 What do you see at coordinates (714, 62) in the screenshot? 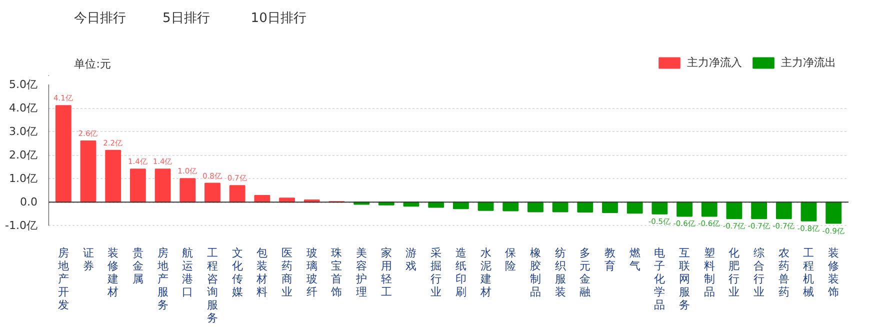
I see `legend-label: 主力净流入` at bounding box center [714, 62].